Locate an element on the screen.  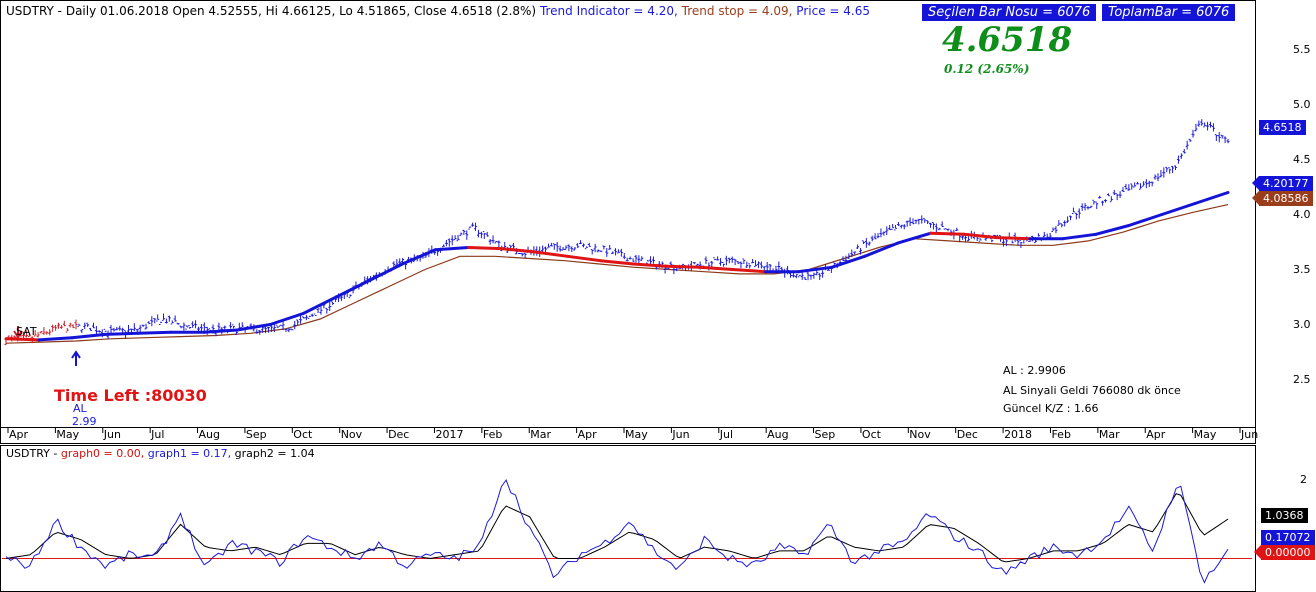
y-tick-label: 5.5 is located at coordinates (1302, 49).